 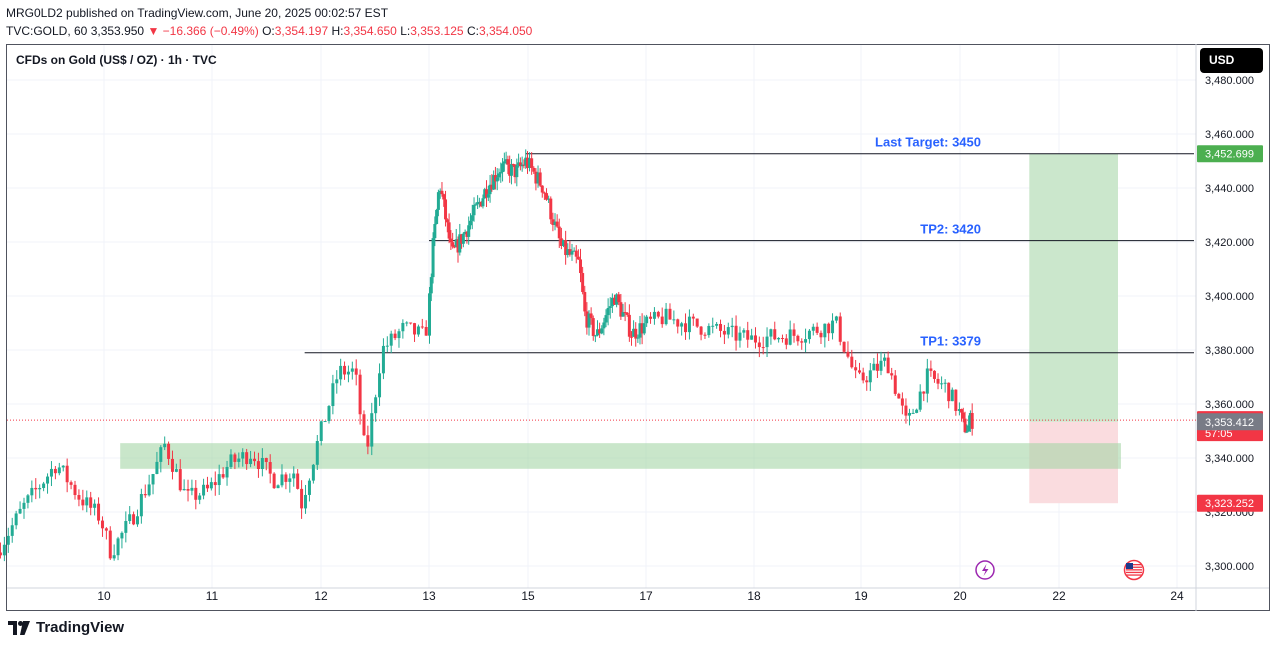 I want to click on demand-zone, so click(x=620, y=456).